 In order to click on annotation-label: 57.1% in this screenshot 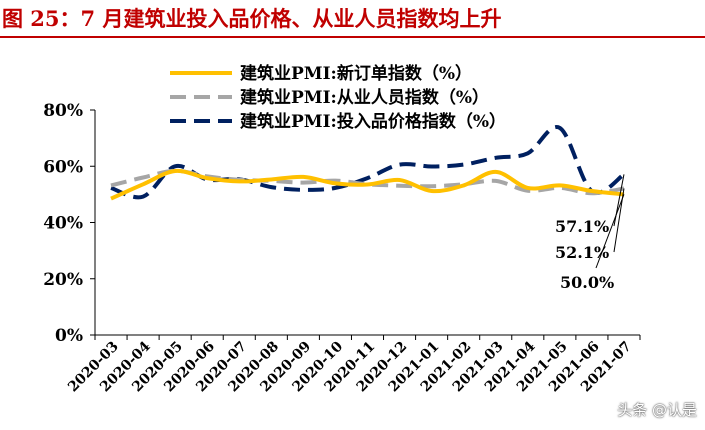, I will do `click(582, 226)`.